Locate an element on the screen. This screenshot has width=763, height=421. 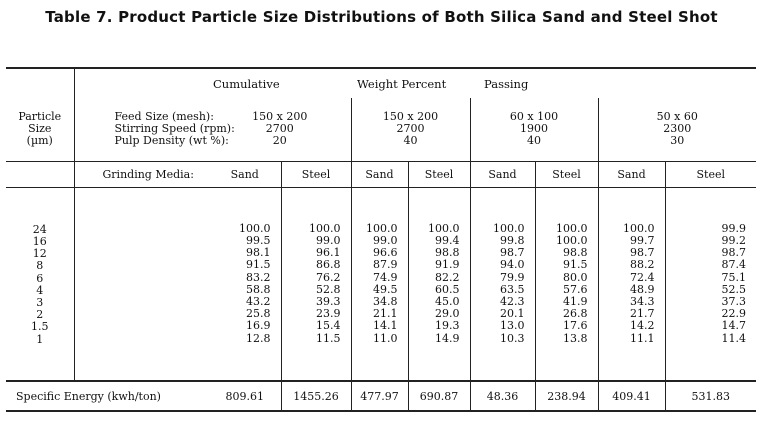
energy-value: 238.94 is located at coordinates (567, 396).